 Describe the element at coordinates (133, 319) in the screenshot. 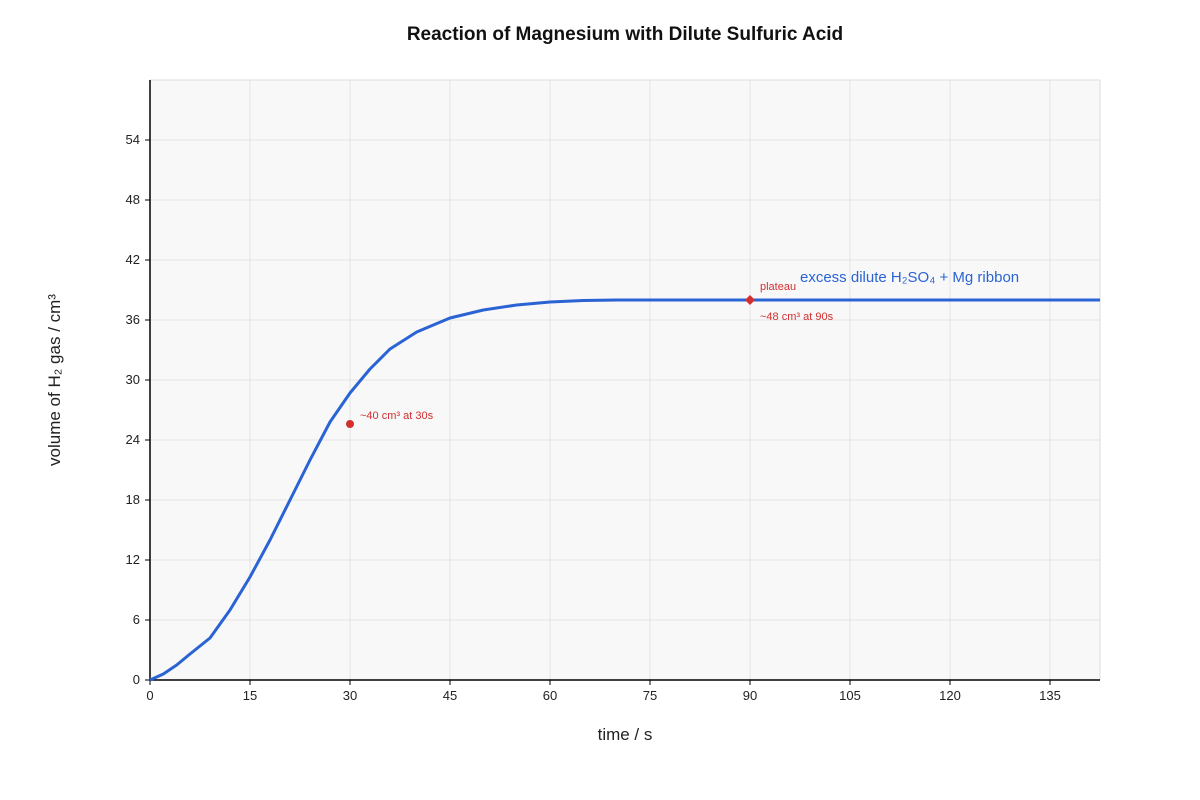

I see `y-tick-label: 36` at that location.